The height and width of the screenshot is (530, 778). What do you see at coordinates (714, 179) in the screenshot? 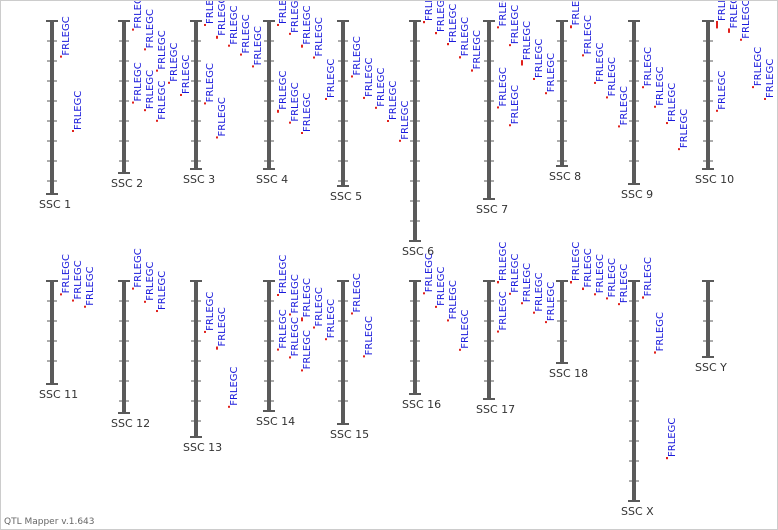
I see `chromosome-label: SSC 10` at bounding box center [714, 179].